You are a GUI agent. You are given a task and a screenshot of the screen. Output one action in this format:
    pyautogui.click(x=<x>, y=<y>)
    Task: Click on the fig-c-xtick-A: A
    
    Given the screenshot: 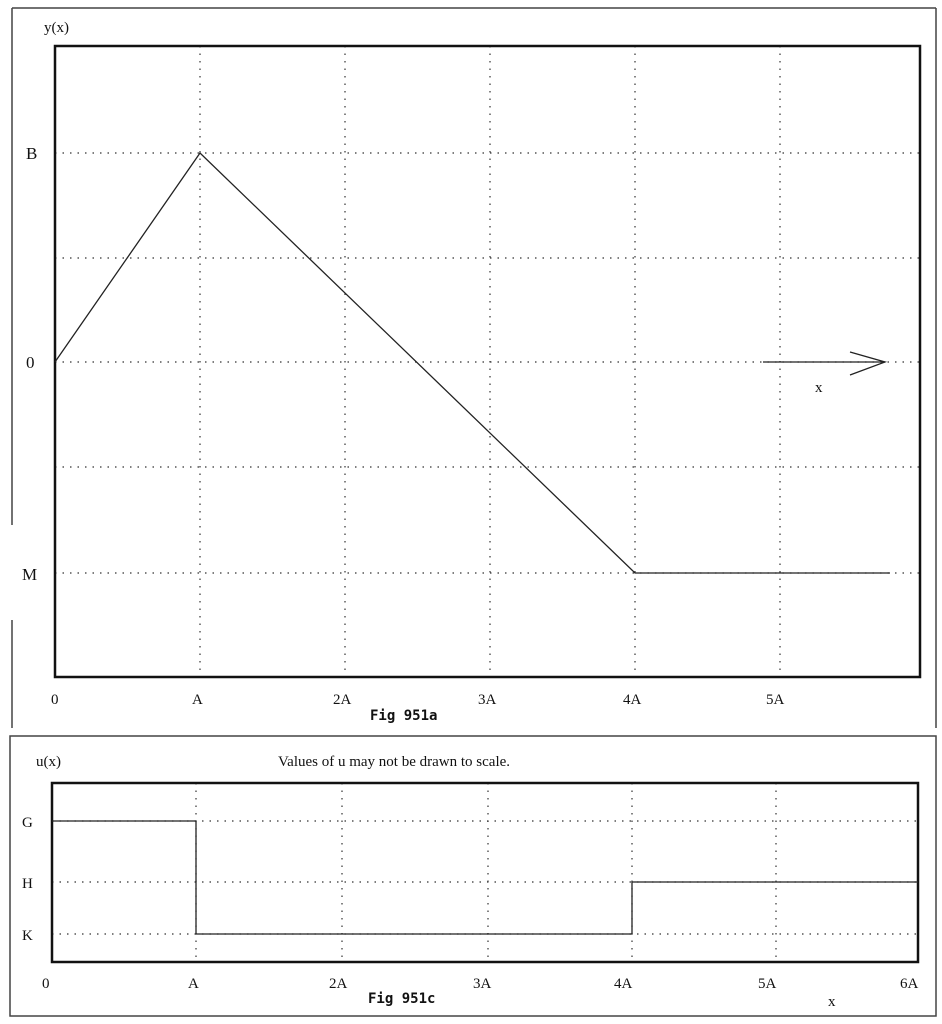 What is the action you would take?
    pyautogui.click(x=193, y=984)
    